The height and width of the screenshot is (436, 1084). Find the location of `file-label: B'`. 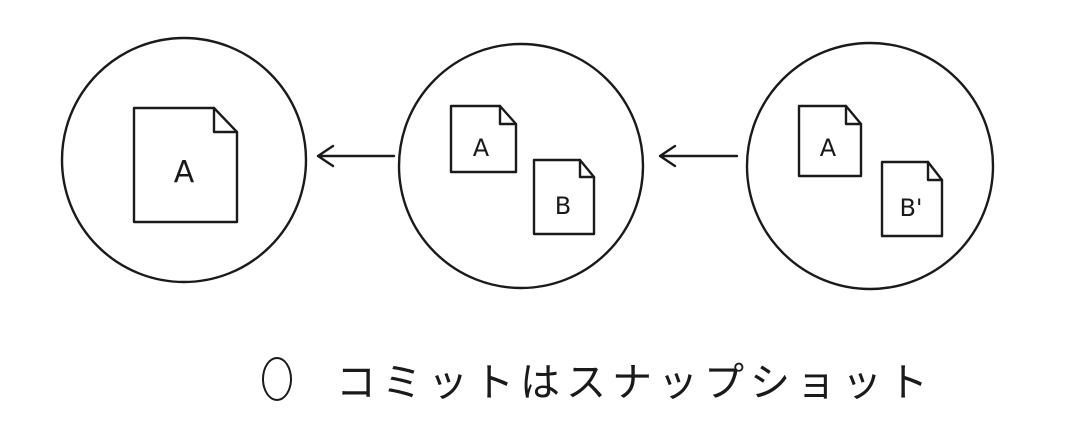

file-label: B' is located at coordinates (910, 208).